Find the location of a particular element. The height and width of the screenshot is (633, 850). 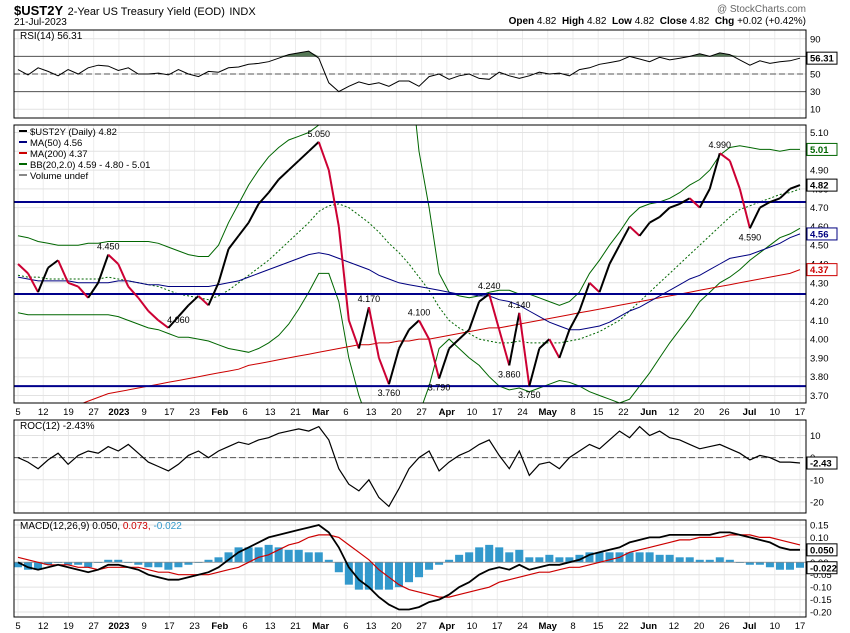

macd-line is located at coordinates (408, 567).